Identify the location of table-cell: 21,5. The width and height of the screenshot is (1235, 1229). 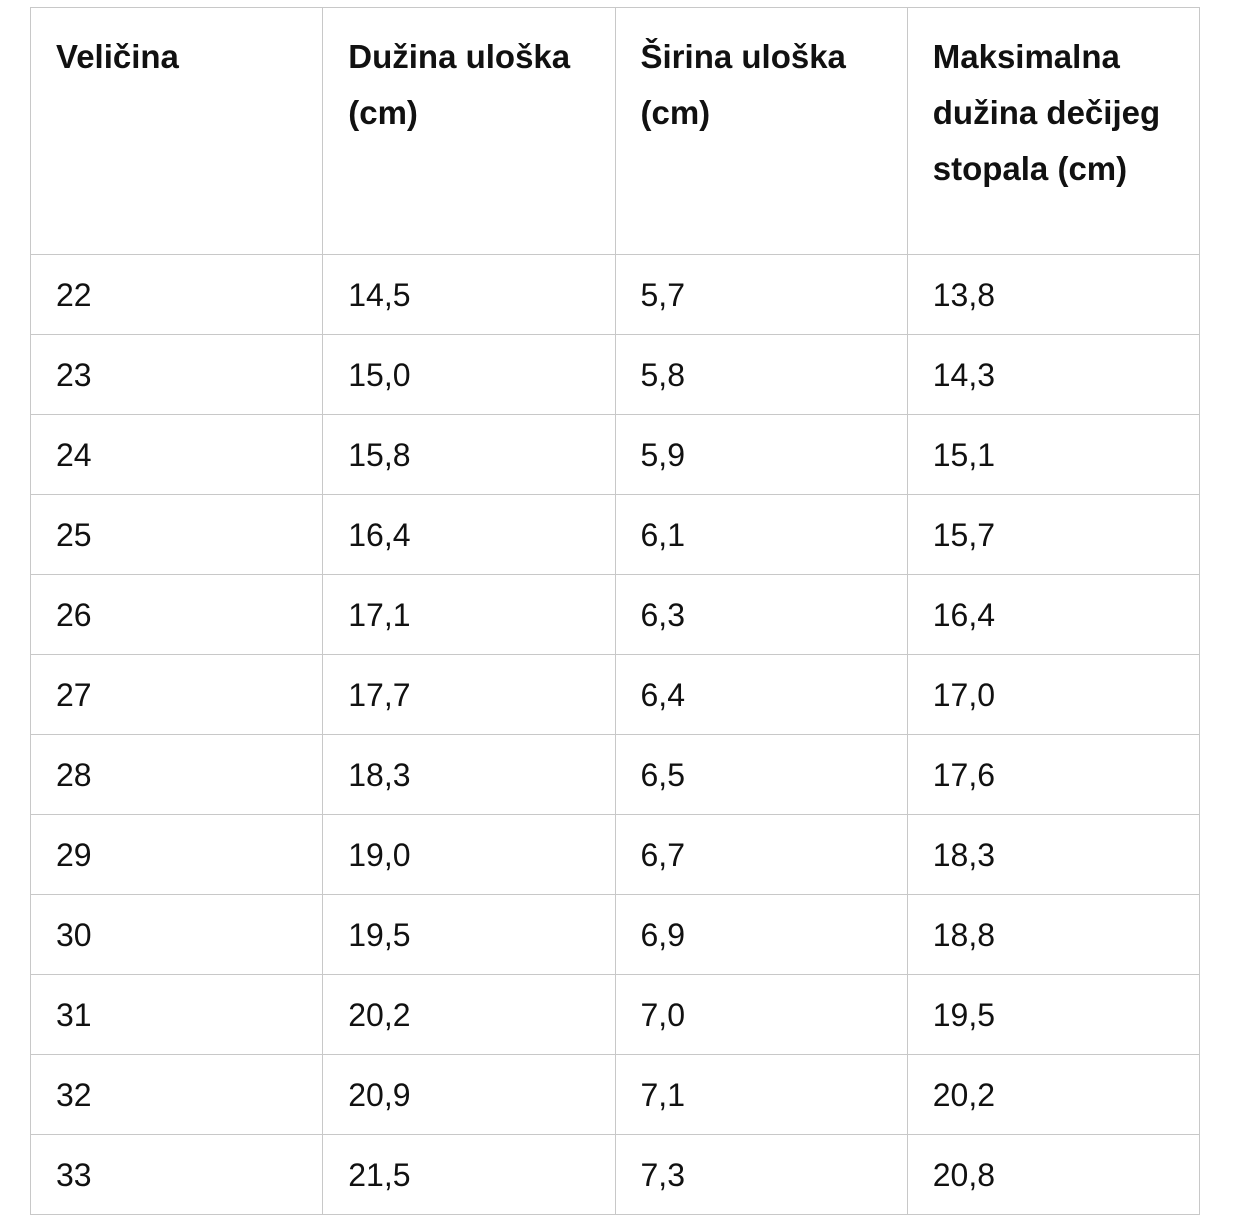
(469, 1174).